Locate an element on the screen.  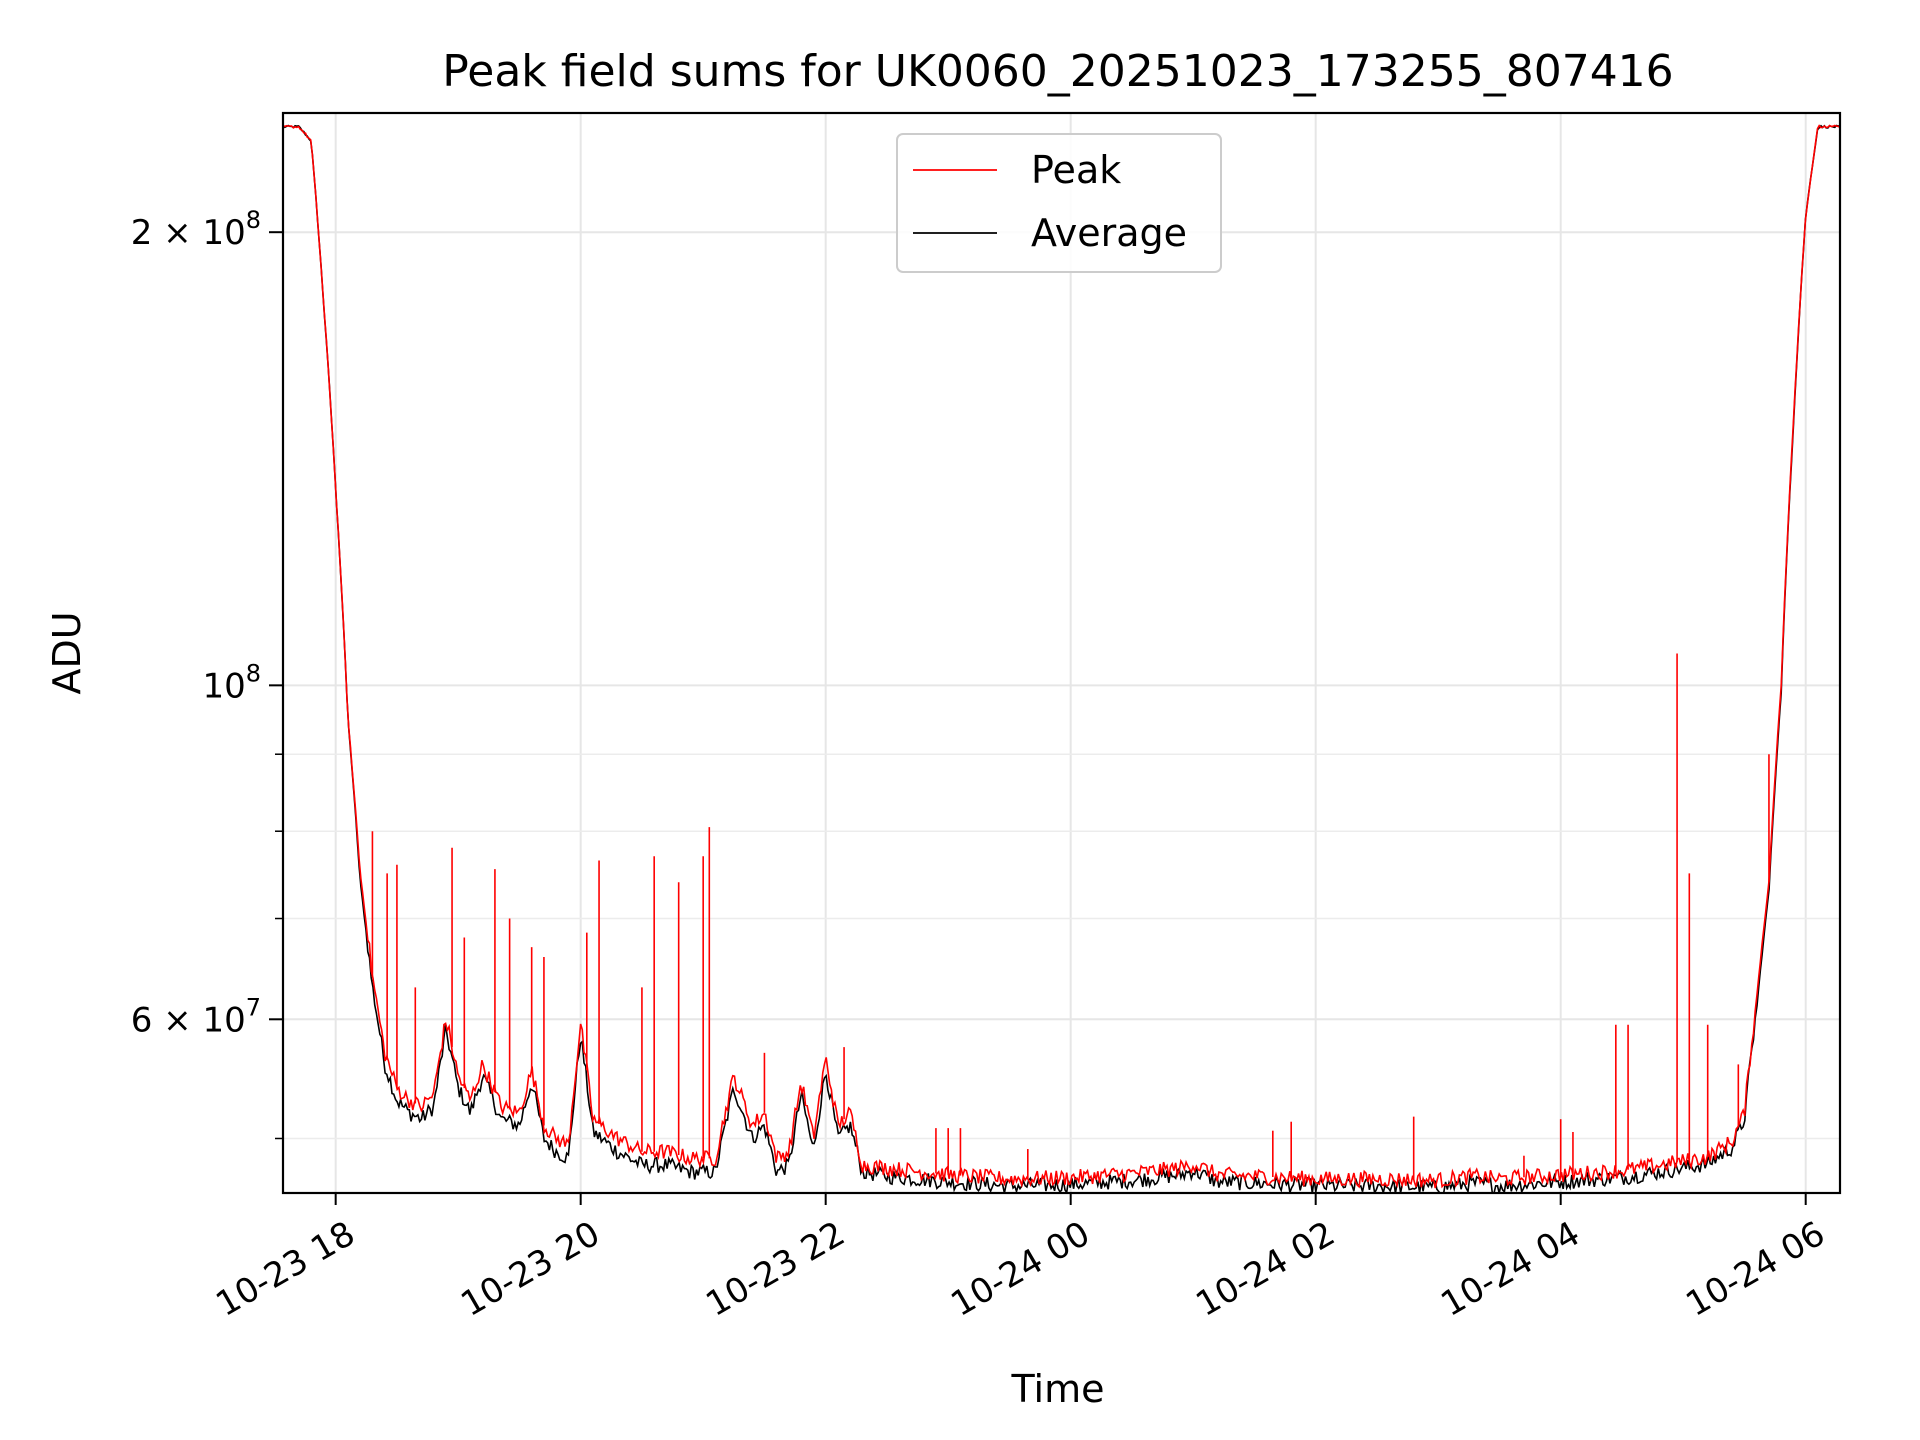
y-tick-label: 6 × 107 is located at coordinates (196, 1016).